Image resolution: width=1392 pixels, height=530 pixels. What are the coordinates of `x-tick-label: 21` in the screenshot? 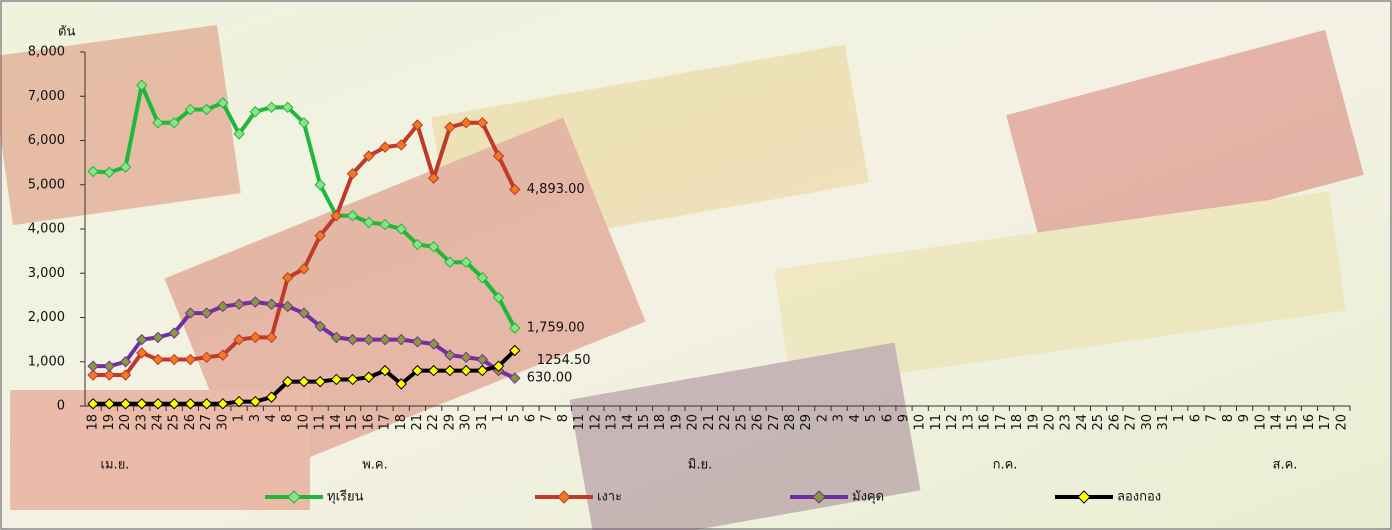 It's located at (417, 422).